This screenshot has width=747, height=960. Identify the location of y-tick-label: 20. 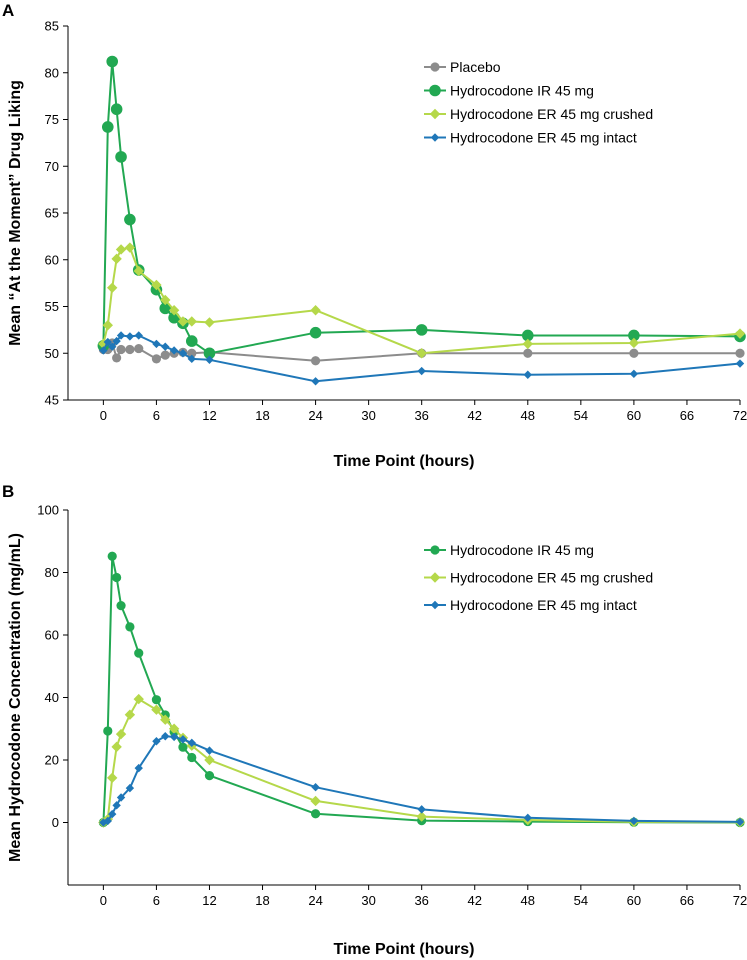
(52, 760).